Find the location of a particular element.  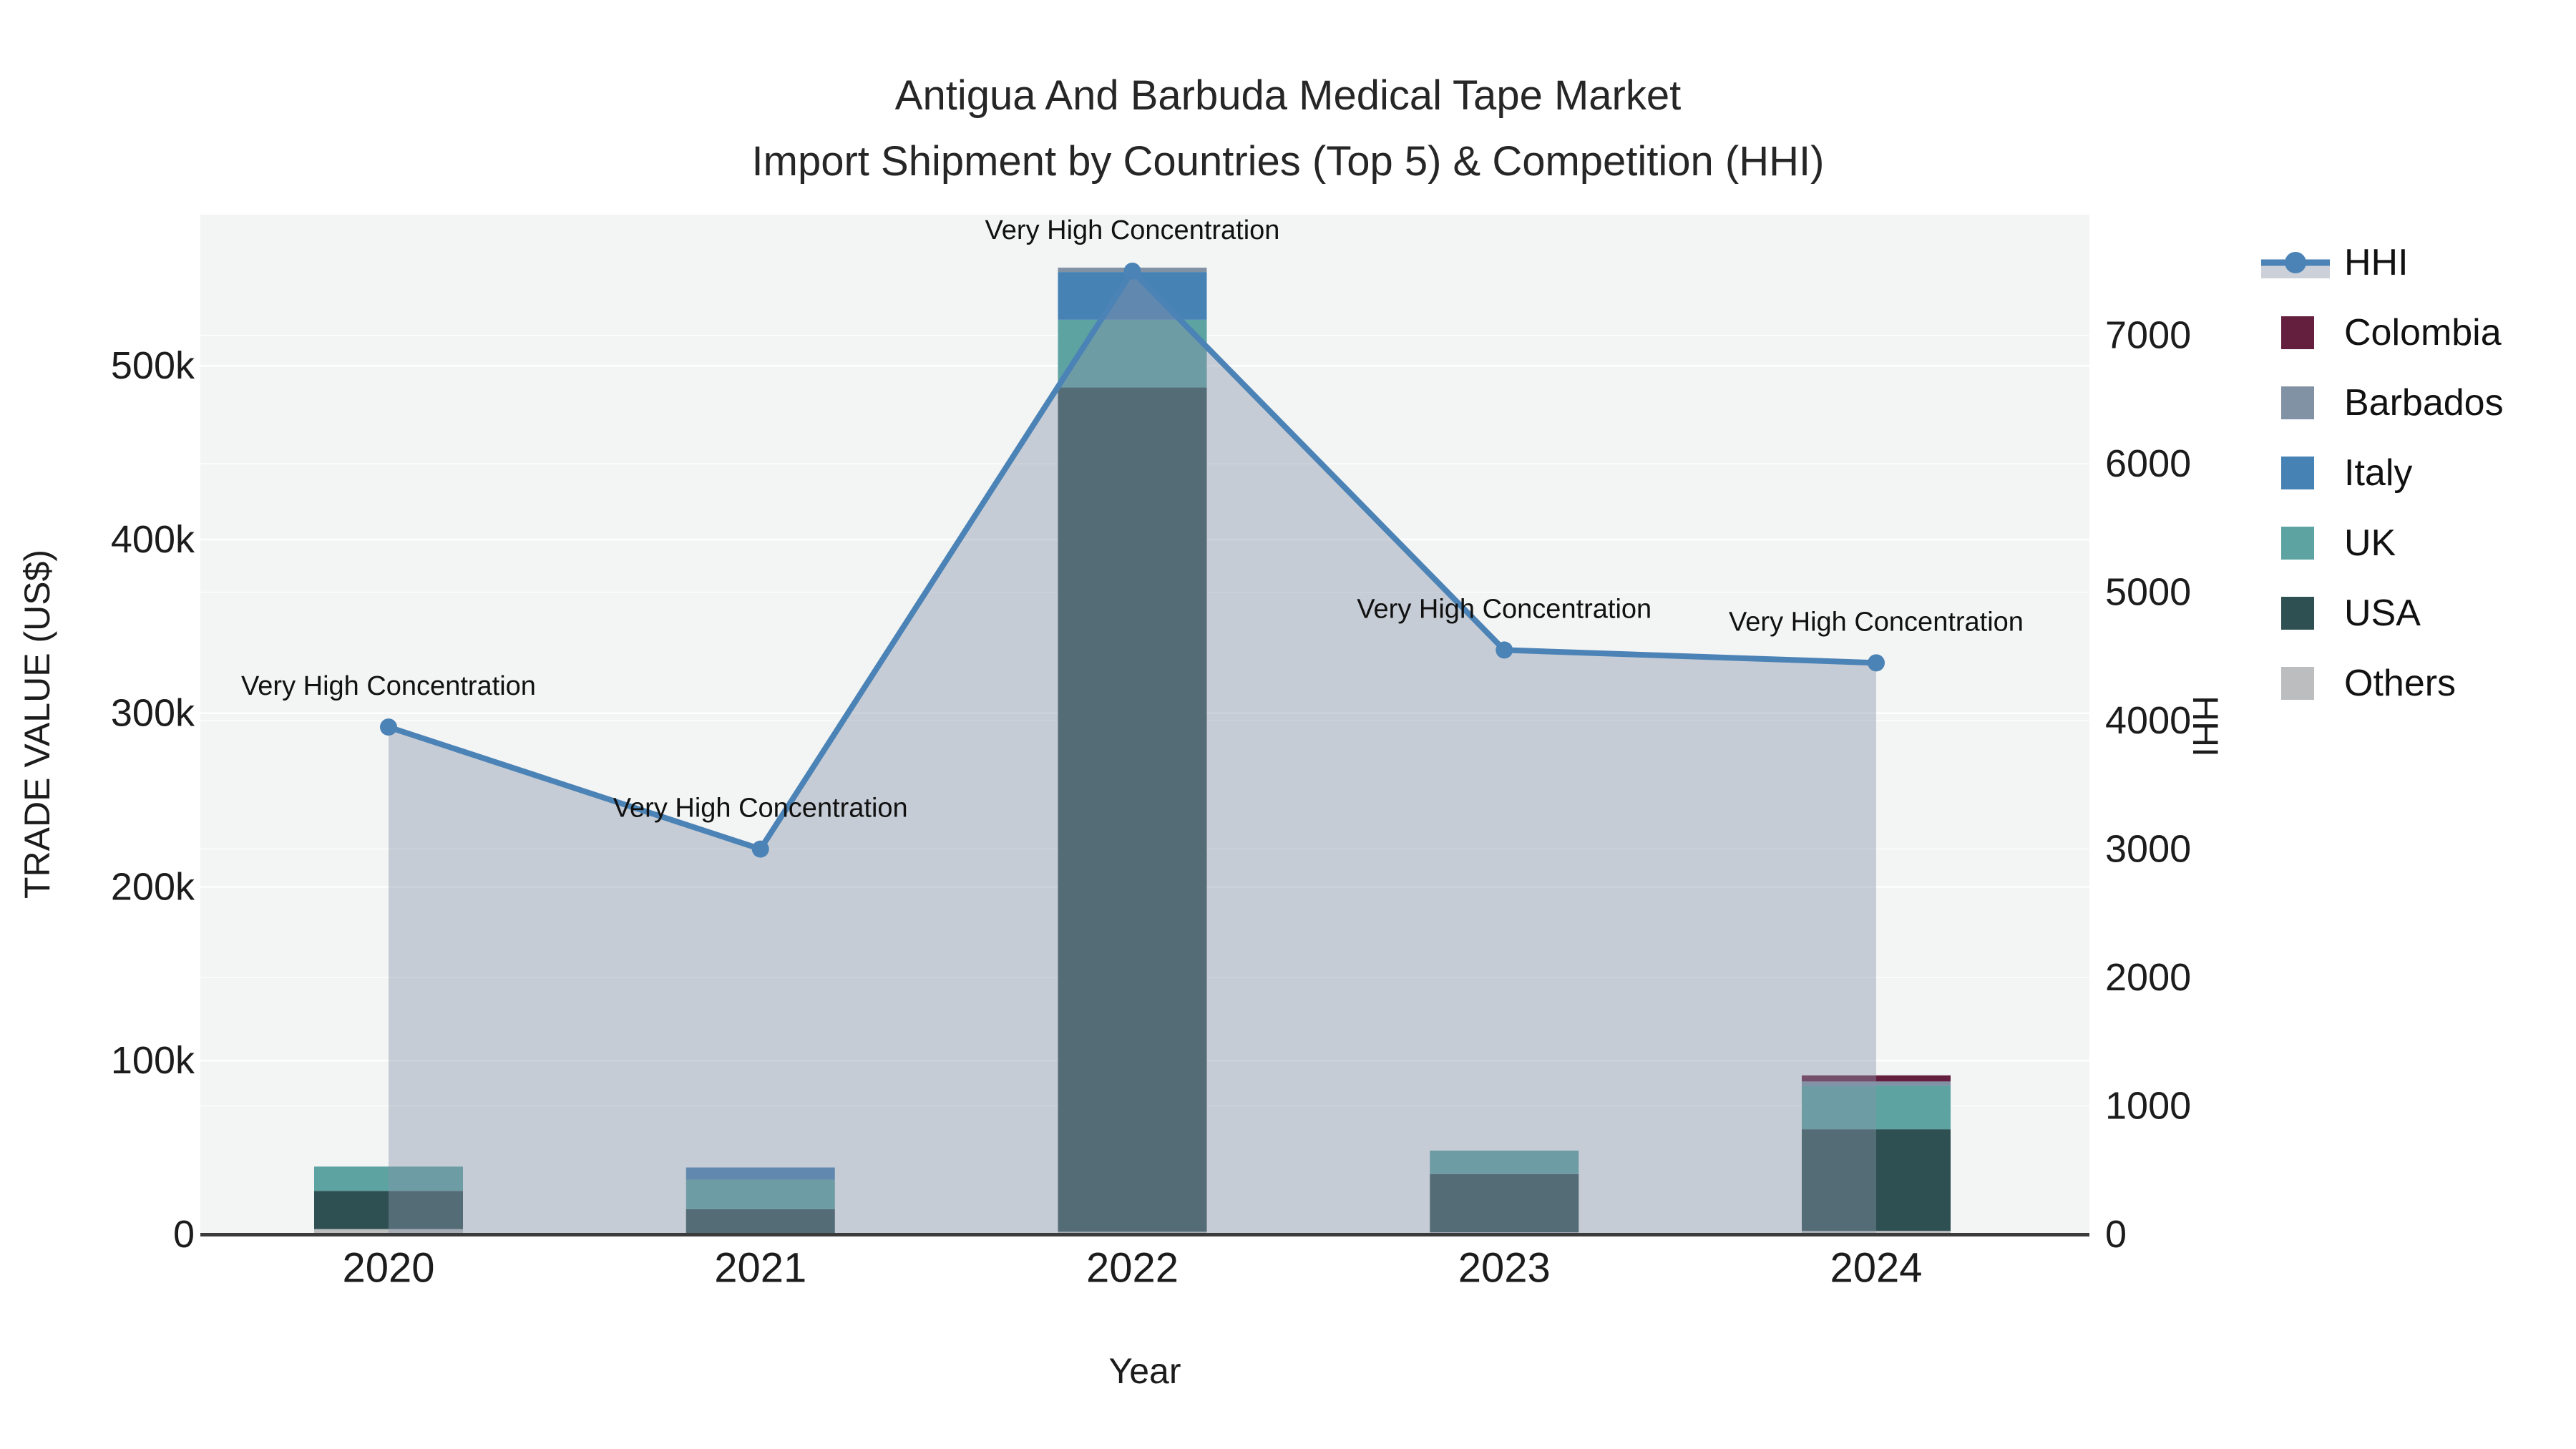

y-right-tick-label: 6000 is located at coordinates (2148, 463).